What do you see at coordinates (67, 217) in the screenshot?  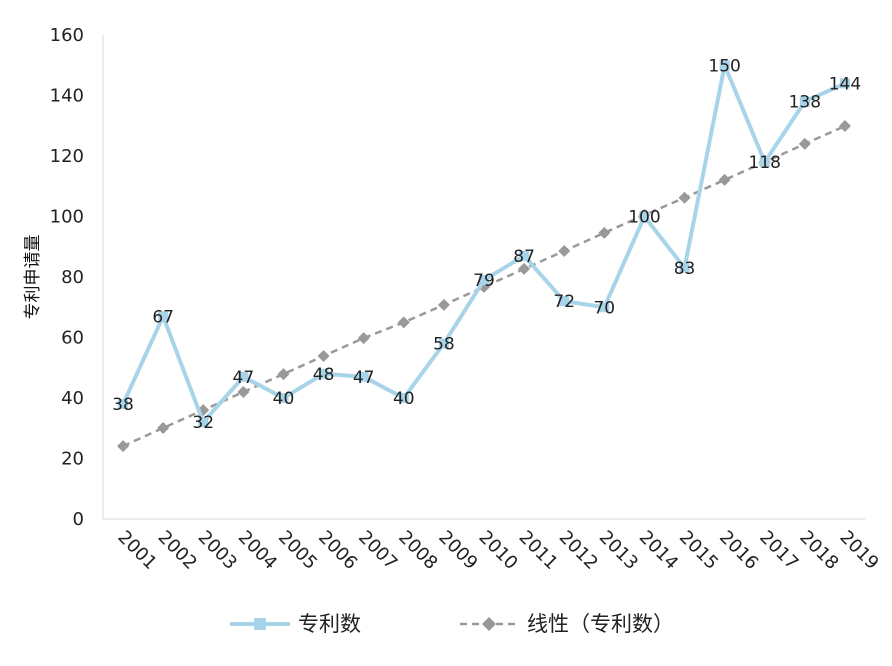 I see `y-tick-label: 100` at bounding box center [67, 217].